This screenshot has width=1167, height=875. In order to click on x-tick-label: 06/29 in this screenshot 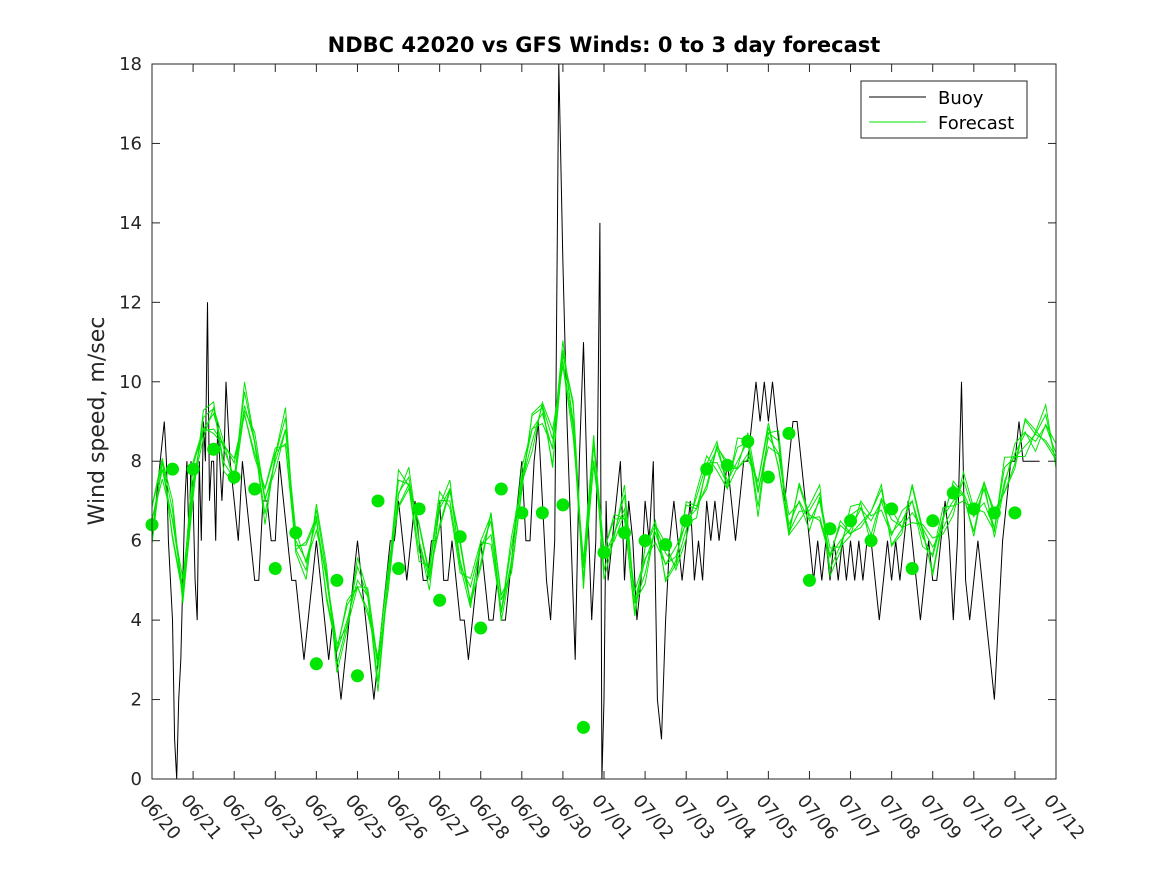, I will do `click(529, 817)`.